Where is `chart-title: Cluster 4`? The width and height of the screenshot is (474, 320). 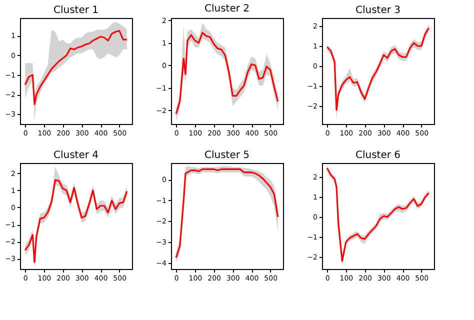
chart-title: Cluster 4 is located at coordinates (76, 155).